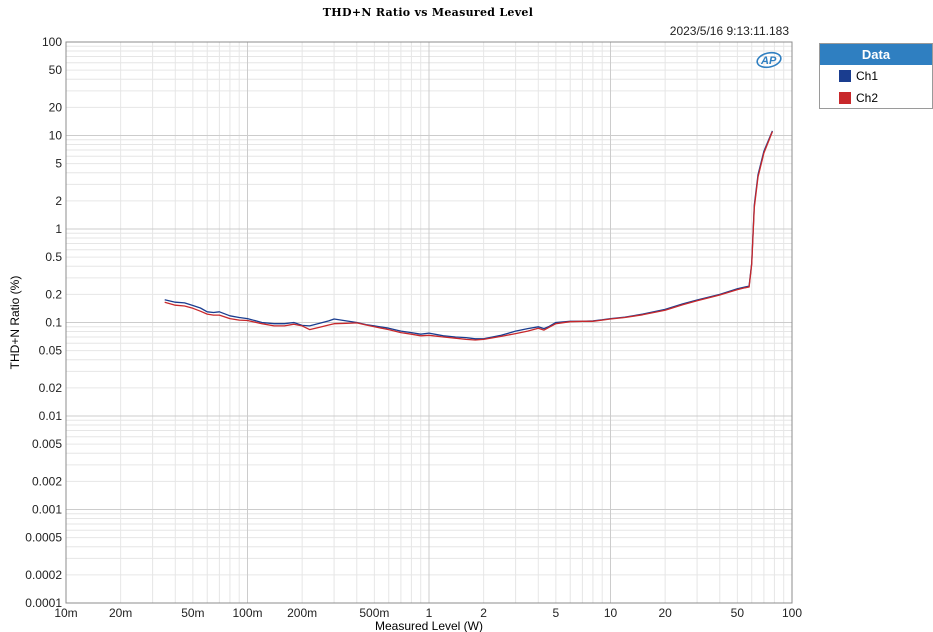 This screenshot has height=632, width=933. I want to click on x-tick-labels: 10m 20m 50m 100m 200m 500m 1 2 5 10 20 50 100, so click(428, 613).